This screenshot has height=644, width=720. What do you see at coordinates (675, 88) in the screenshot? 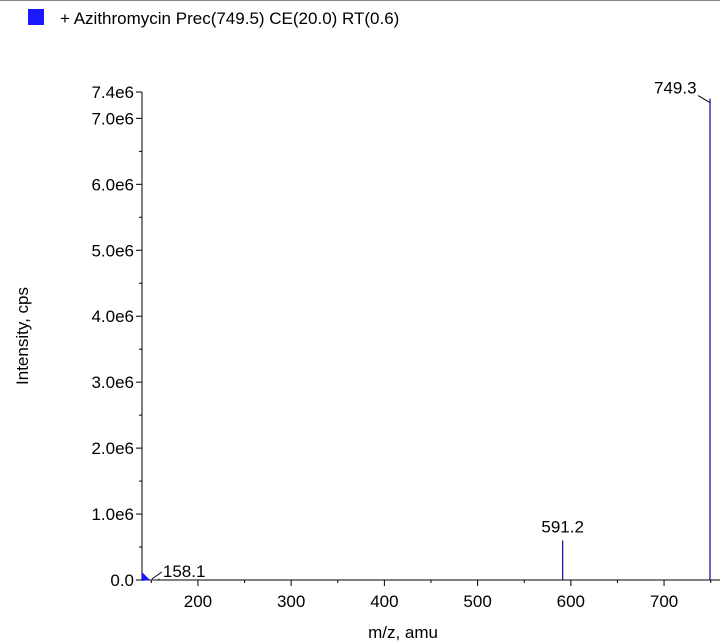
I see `peak-label: 749.3` at bounding box center [675, 88].